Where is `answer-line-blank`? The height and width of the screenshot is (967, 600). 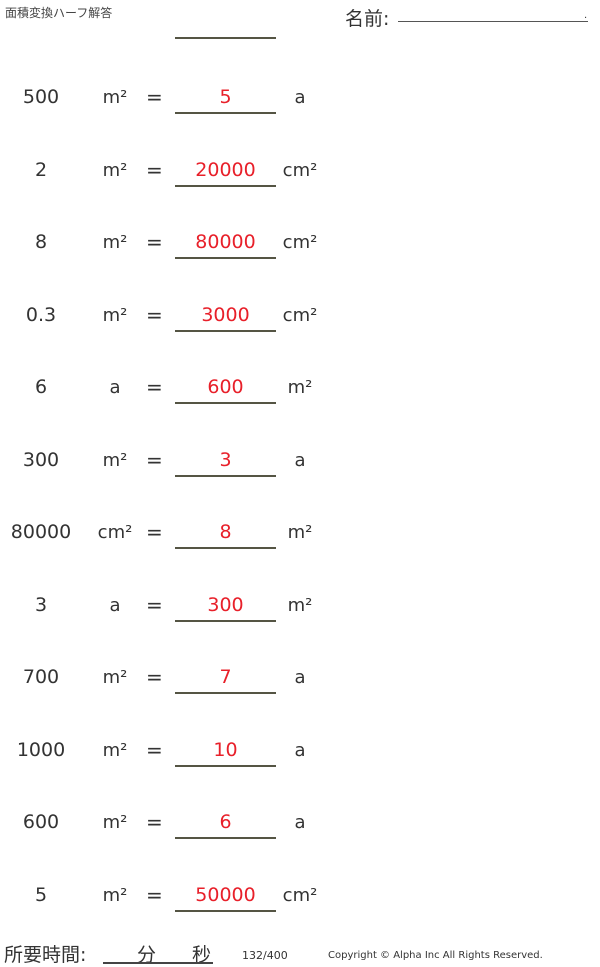
answer-line-blank is located at coordinates (225, 38).